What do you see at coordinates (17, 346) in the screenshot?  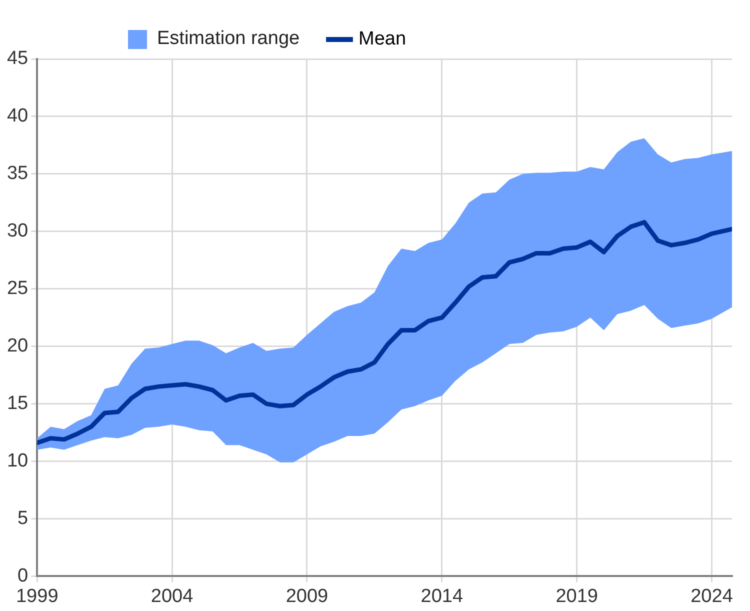 I see `y-tick-label: 20` at bounding box center [17, 346].